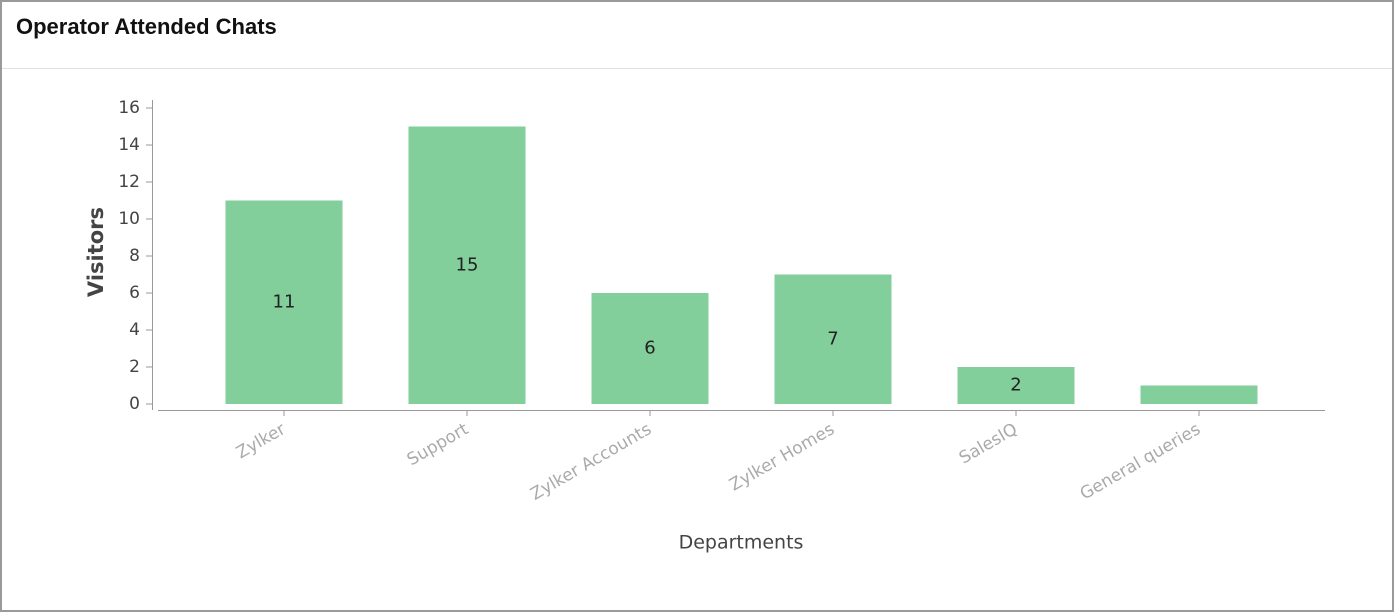 The height and width of the screenshot is (612, 1394). What do you see at coordinates (134, 367) in the screenshot?
I see `y-tick-label: 2` at bounding box center [134, 367].